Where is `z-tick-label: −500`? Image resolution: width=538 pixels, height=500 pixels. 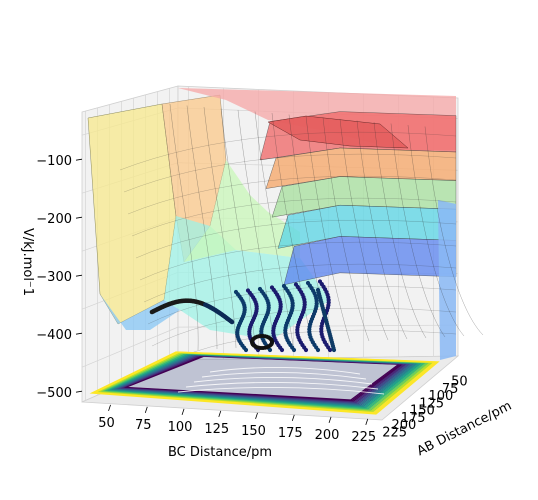
z-tick-label: −500 is located at coordinates (54, 393).